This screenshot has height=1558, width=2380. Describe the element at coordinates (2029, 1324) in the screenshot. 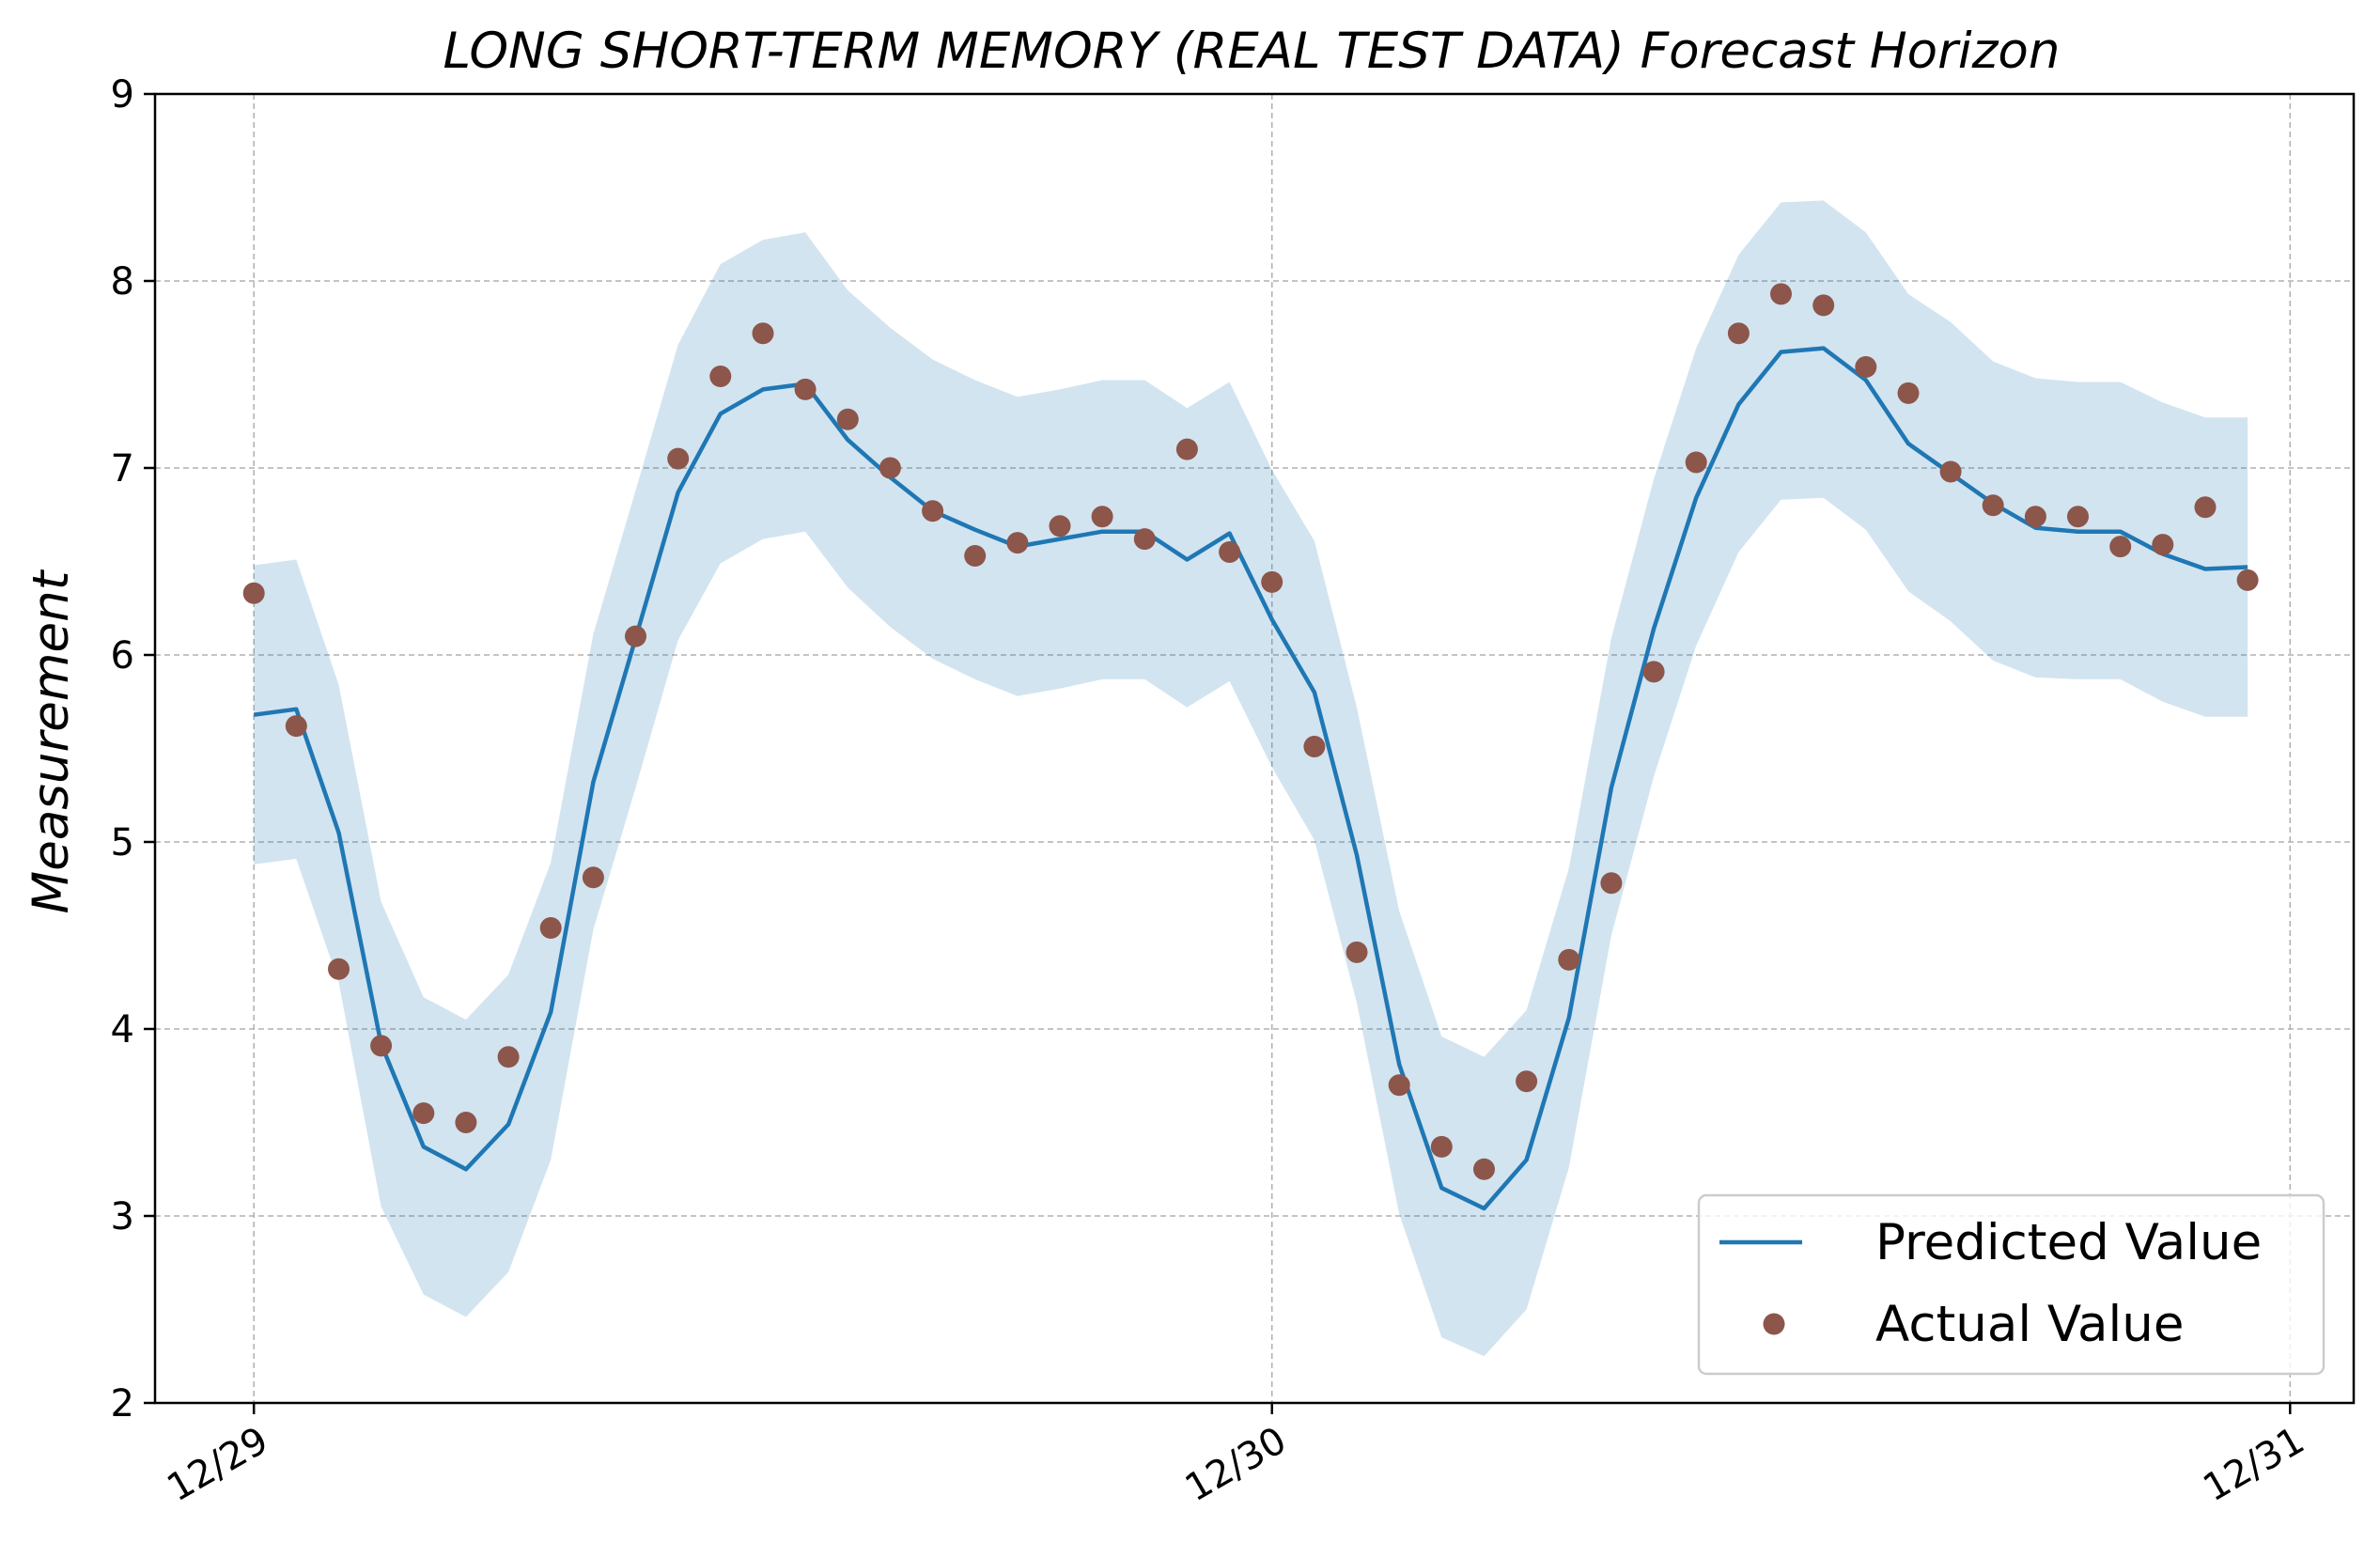

I see `legend-actual-label: Actual Value` at that location.